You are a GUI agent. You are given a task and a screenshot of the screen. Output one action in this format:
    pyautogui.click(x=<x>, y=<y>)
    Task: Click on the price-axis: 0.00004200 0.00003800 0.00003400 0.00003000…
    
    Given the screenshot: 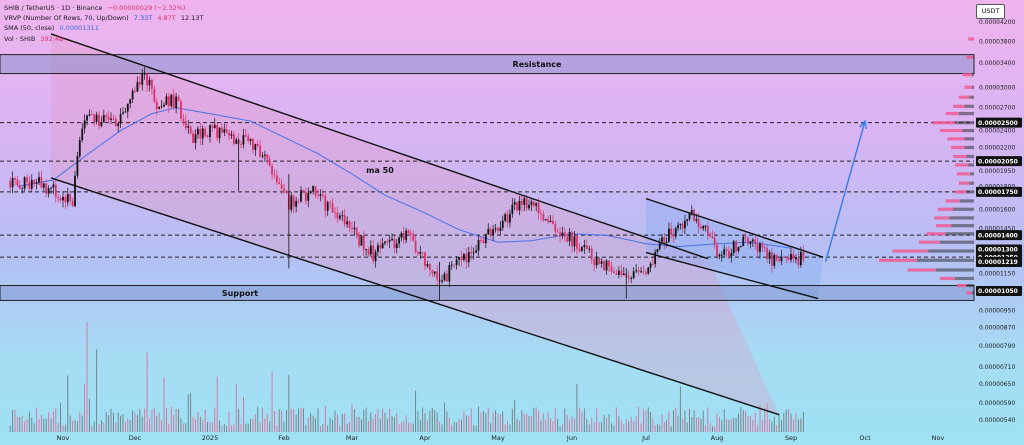 What is the action you would take?
    pyautogui.click(x=999, y=221)
    